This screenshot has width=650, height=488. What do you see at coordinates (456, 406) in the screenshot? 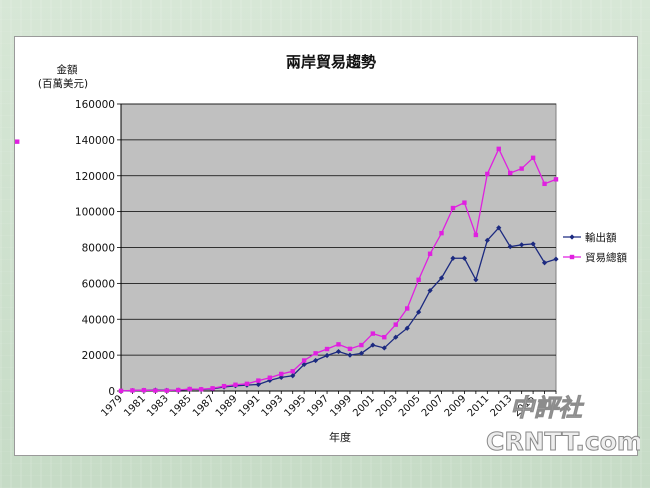
I see `x-tick-label: 2009` at bounding box center [456, 406].